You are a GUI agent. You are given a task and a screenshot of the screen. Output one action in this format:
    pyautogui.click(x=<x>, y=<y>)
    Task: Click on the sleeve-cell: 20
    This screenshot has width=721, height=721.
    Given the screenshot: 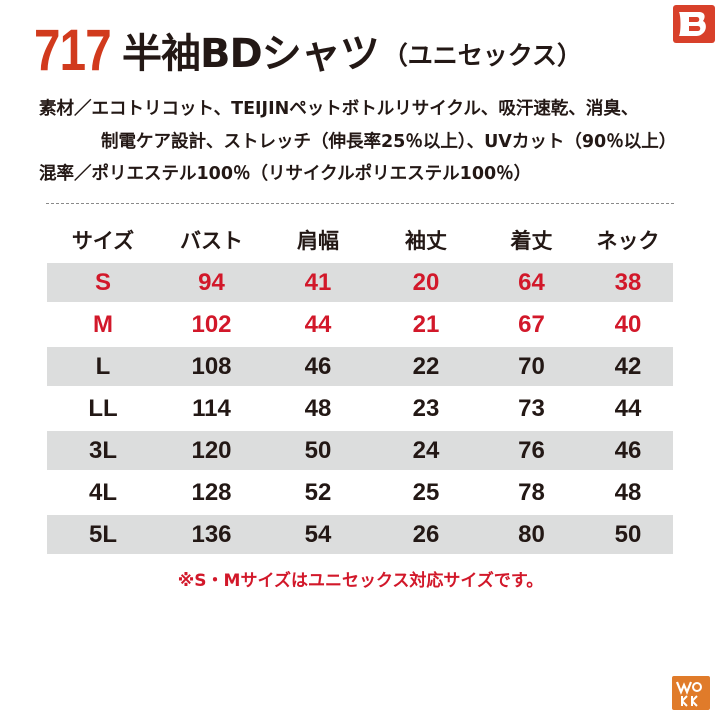 What is the action you would take?
    pyautogui.click(x=426, y=282)
    